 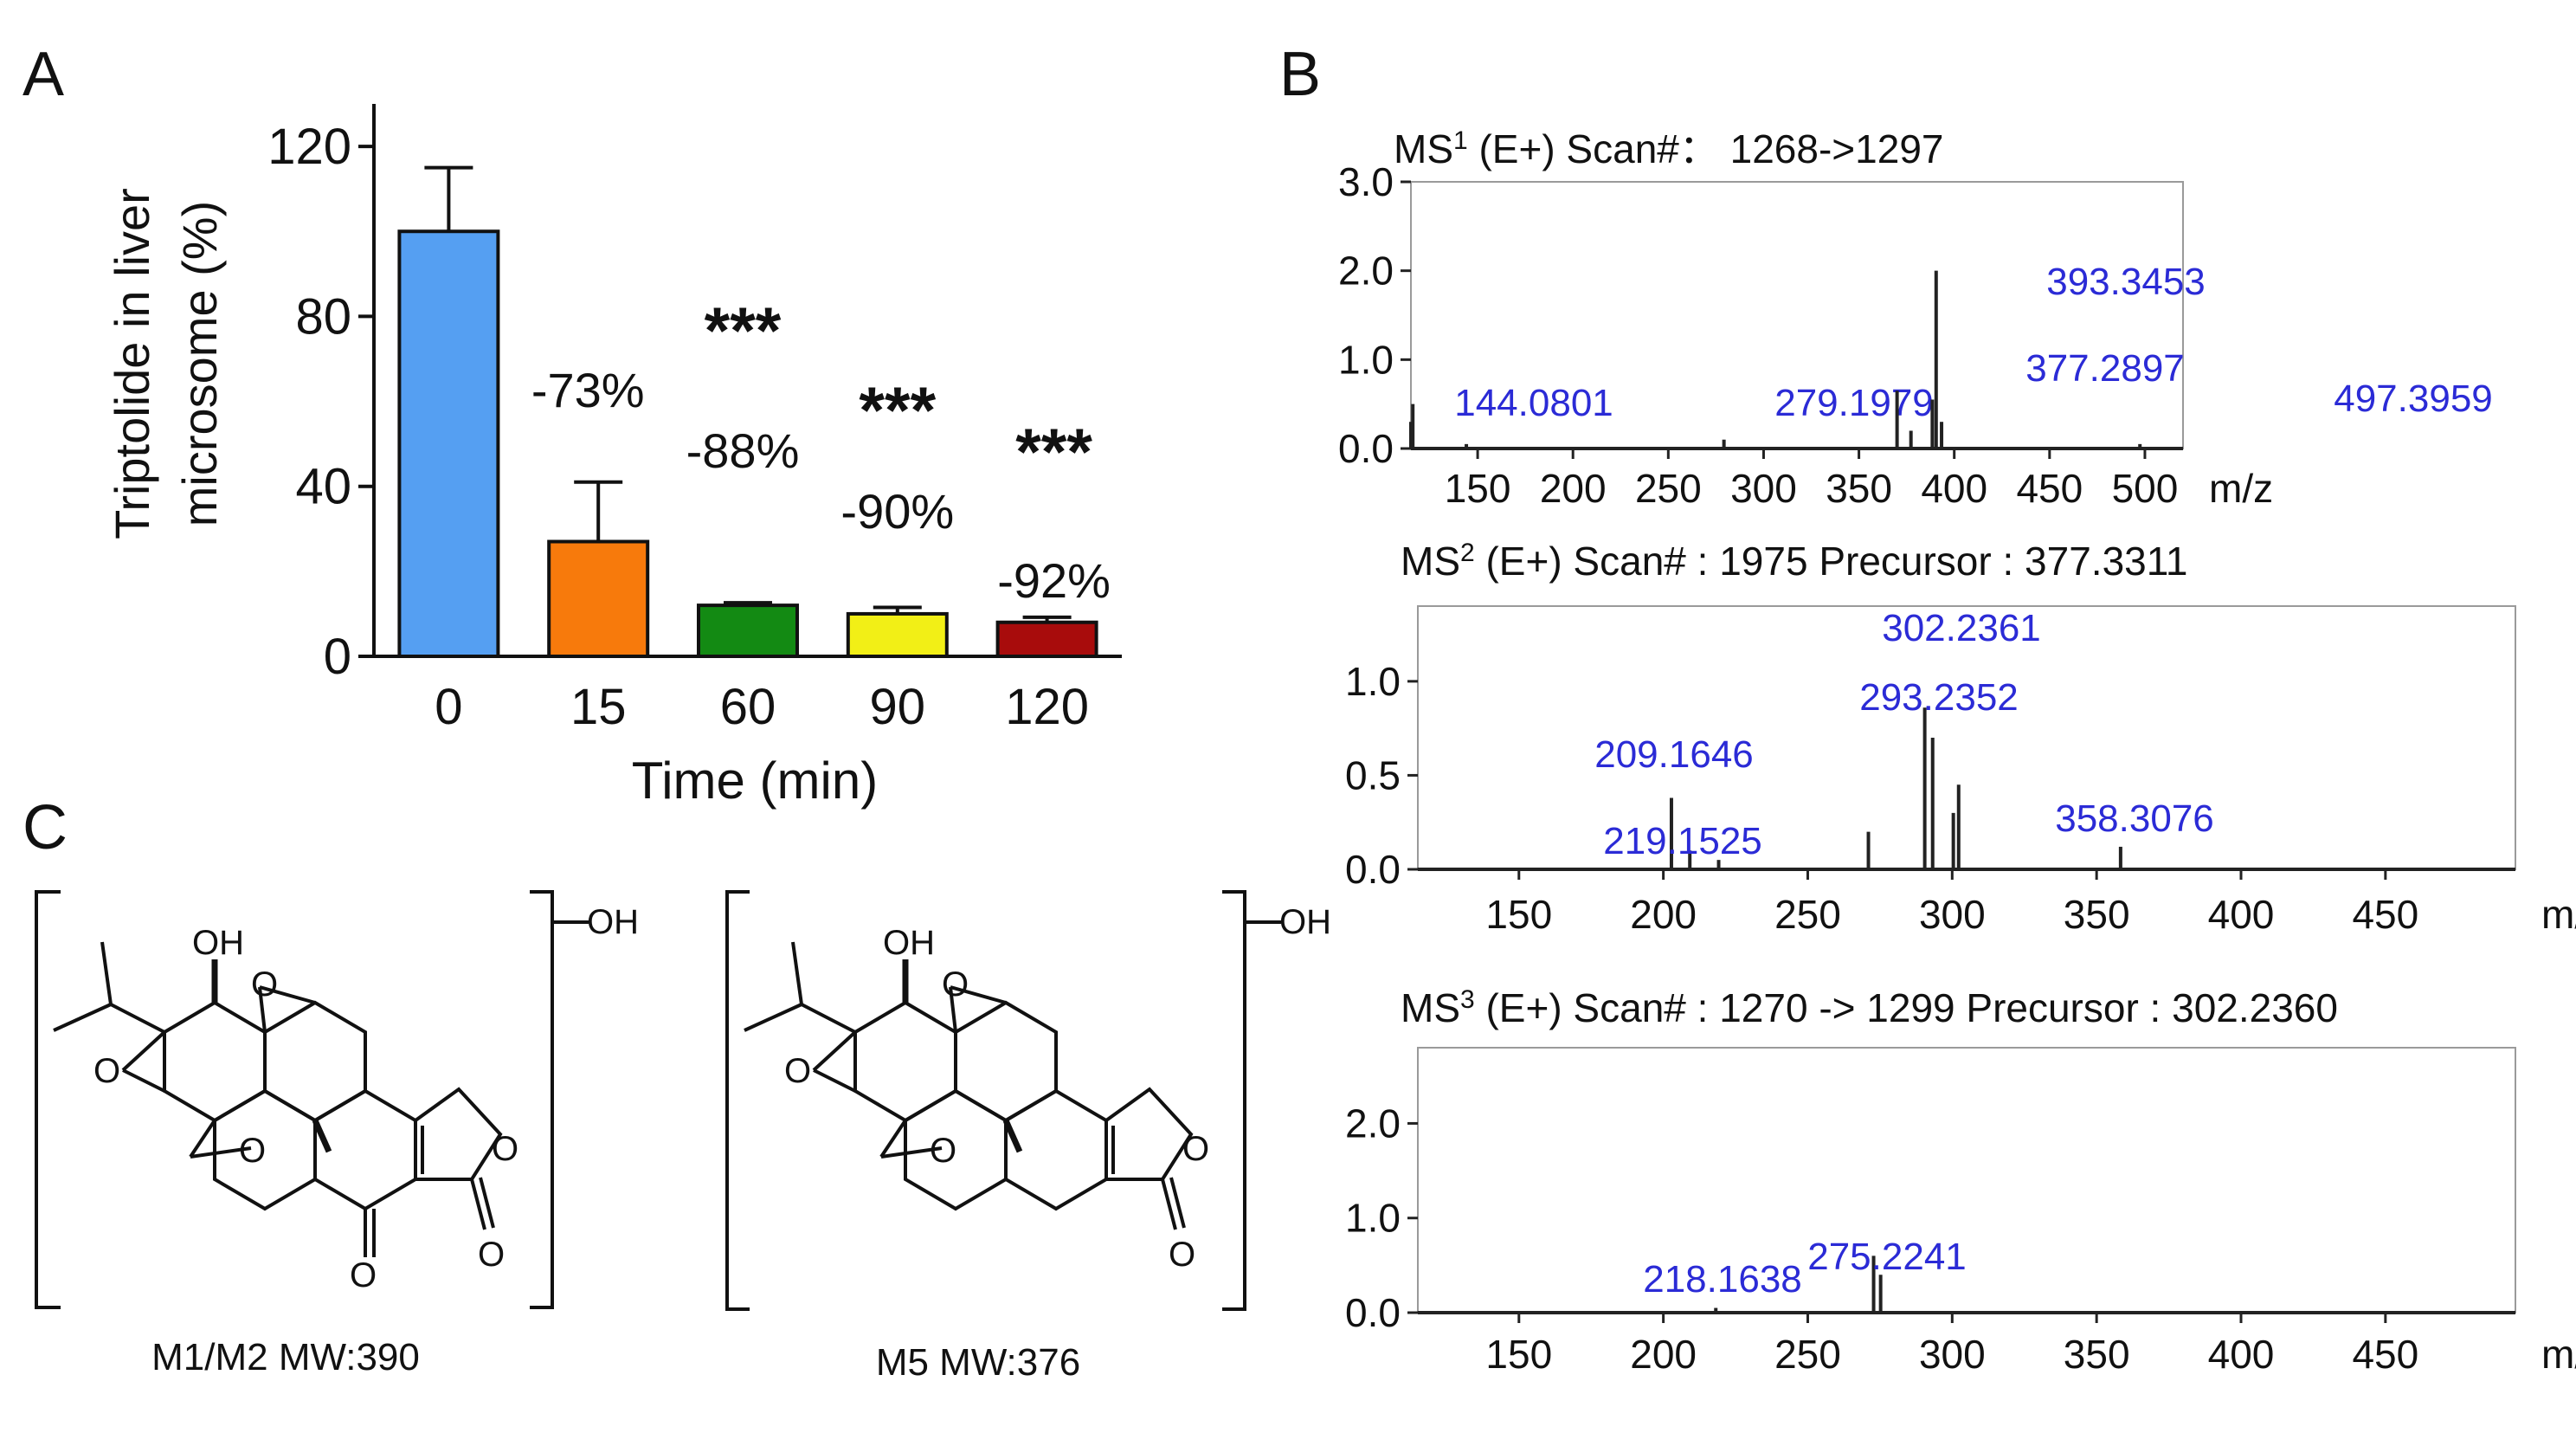 I want to click on peak-label: 275.2241, so click(x=1887, y=1257).